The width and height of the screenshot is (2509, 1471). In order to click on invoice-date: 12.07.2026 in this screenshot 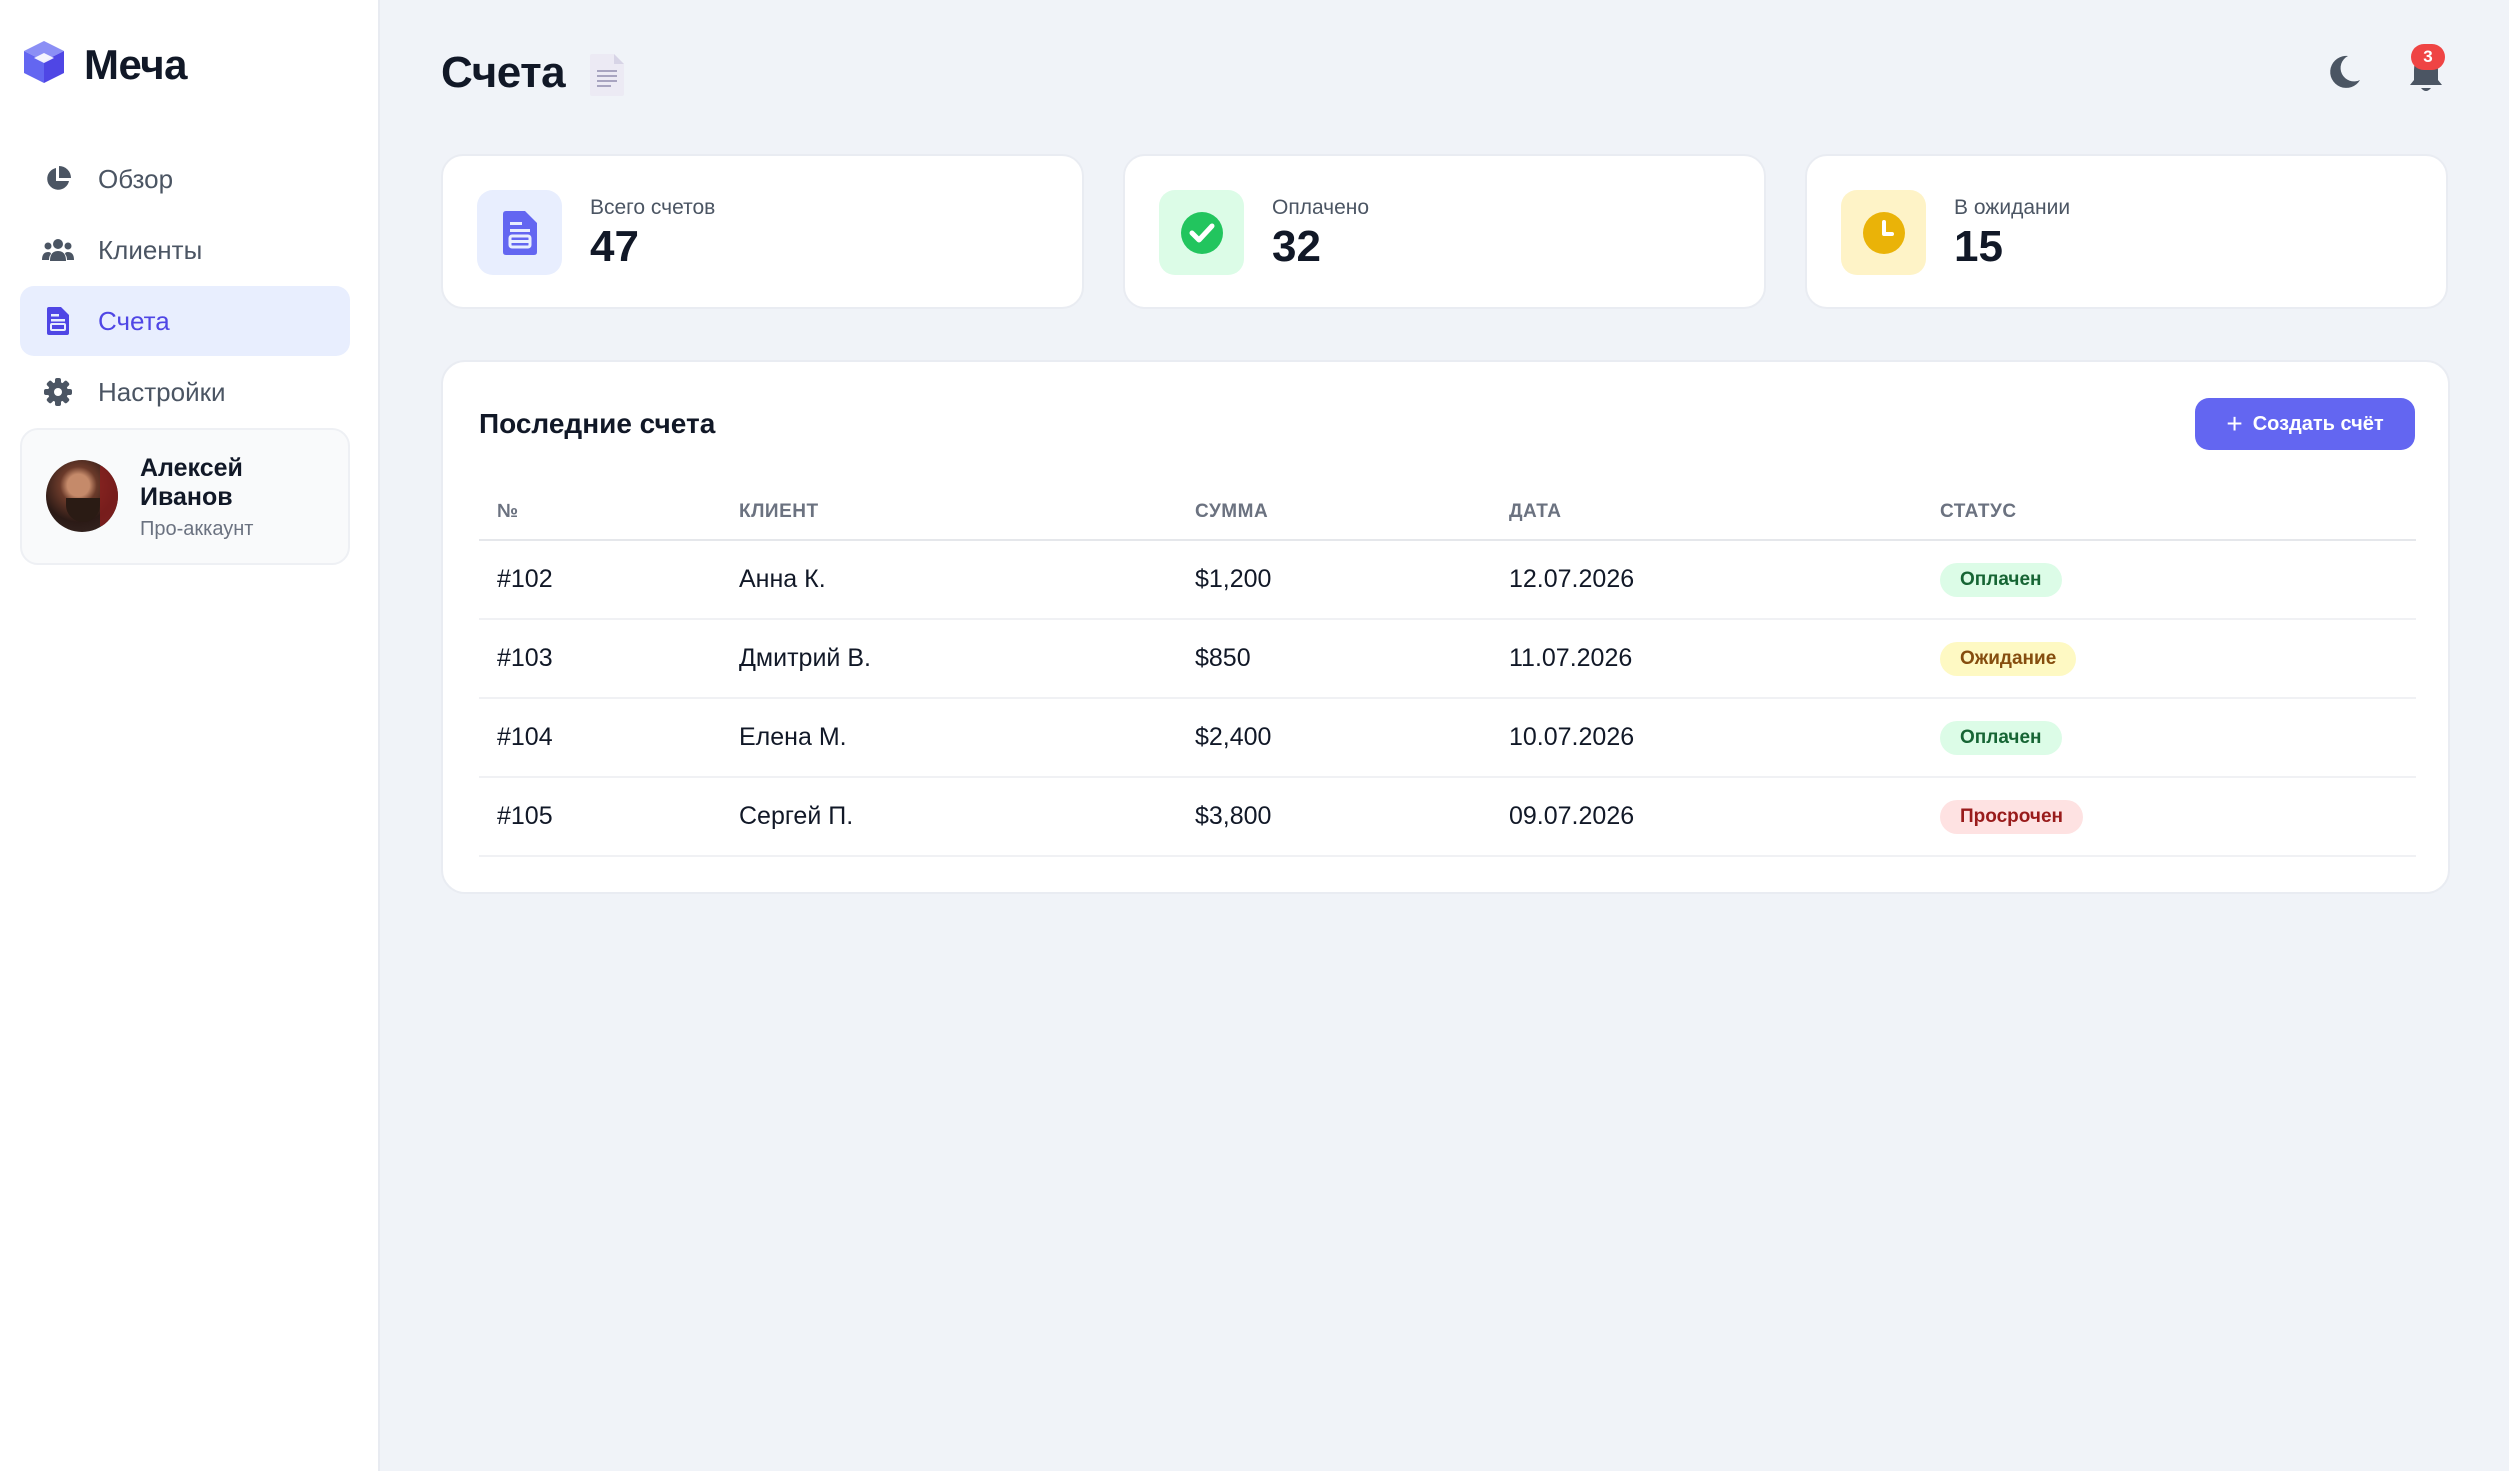, I will do `click(1706, 580)`.